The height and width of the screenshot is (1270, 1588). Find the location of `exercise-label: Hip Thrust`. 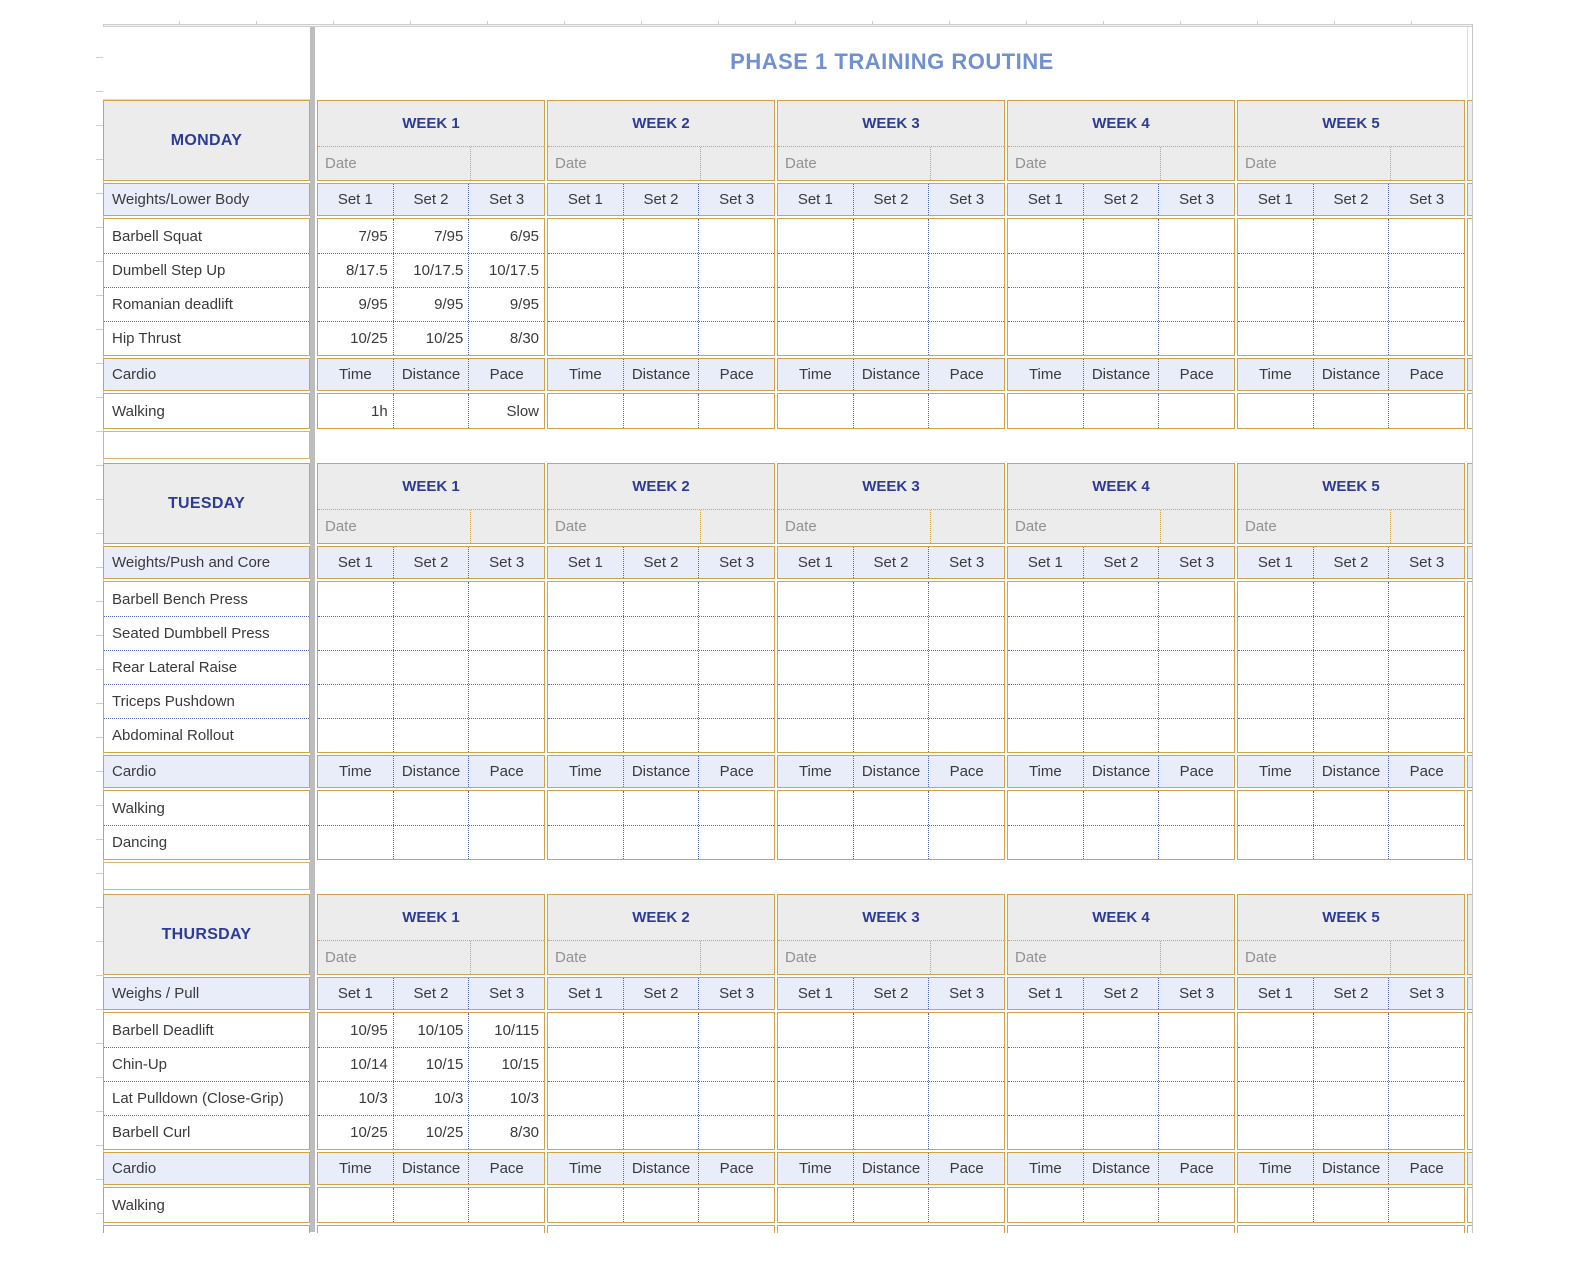

exercise-label: Hip Thrust is located at coordinates (206, 338).